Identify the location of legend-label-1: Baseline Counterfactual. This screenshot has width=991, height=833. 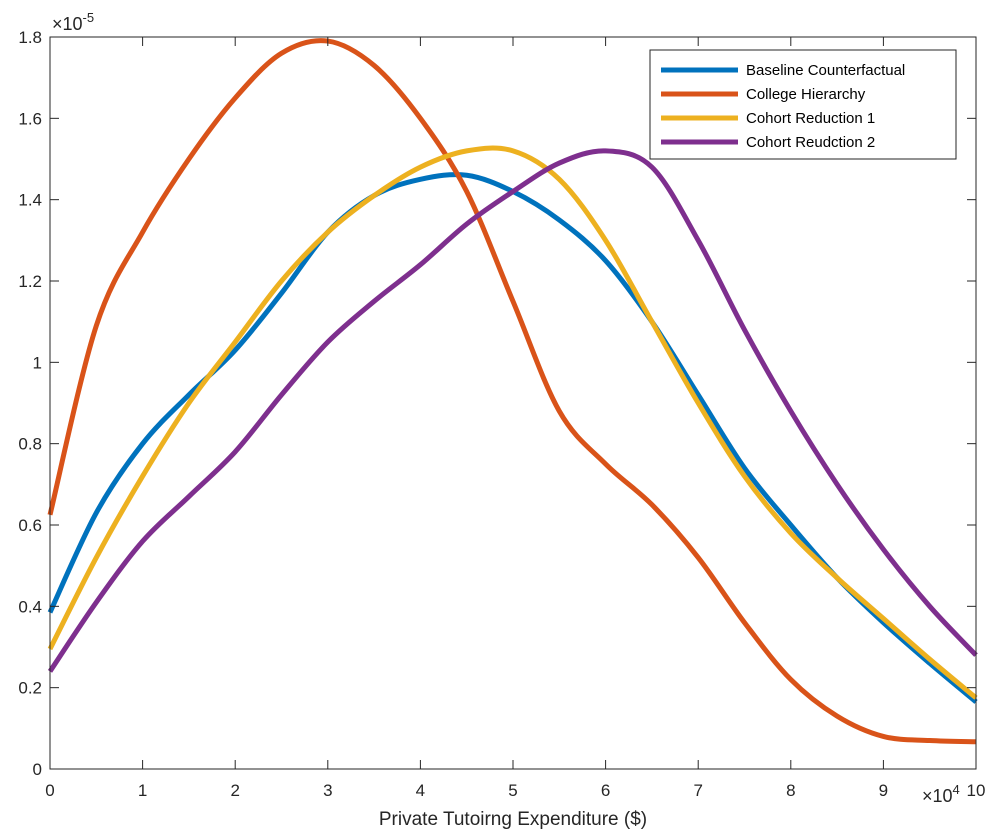
(825, 70).